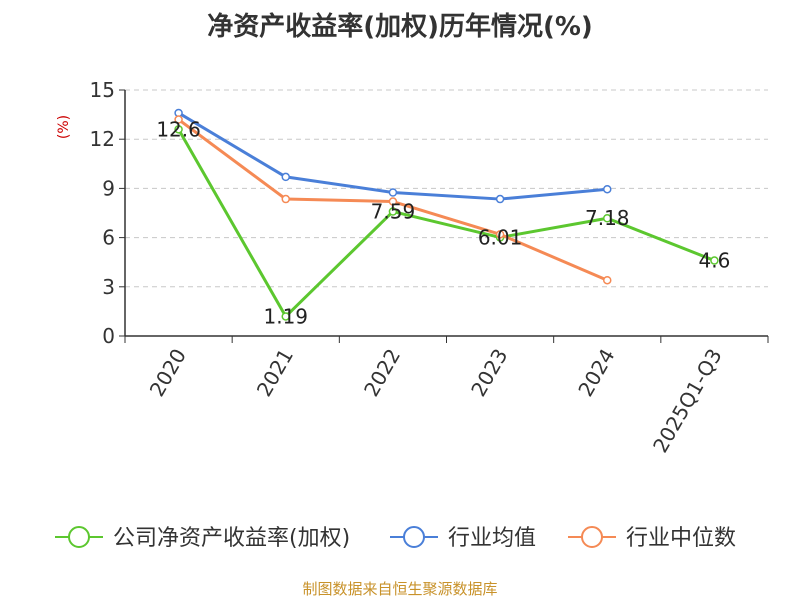 Image resolution: width=800 pixels, height=600 pixels. Describe the element at coordinates (275, 373) in the screenshot. I see `x-tick-label: 2021` at that location.